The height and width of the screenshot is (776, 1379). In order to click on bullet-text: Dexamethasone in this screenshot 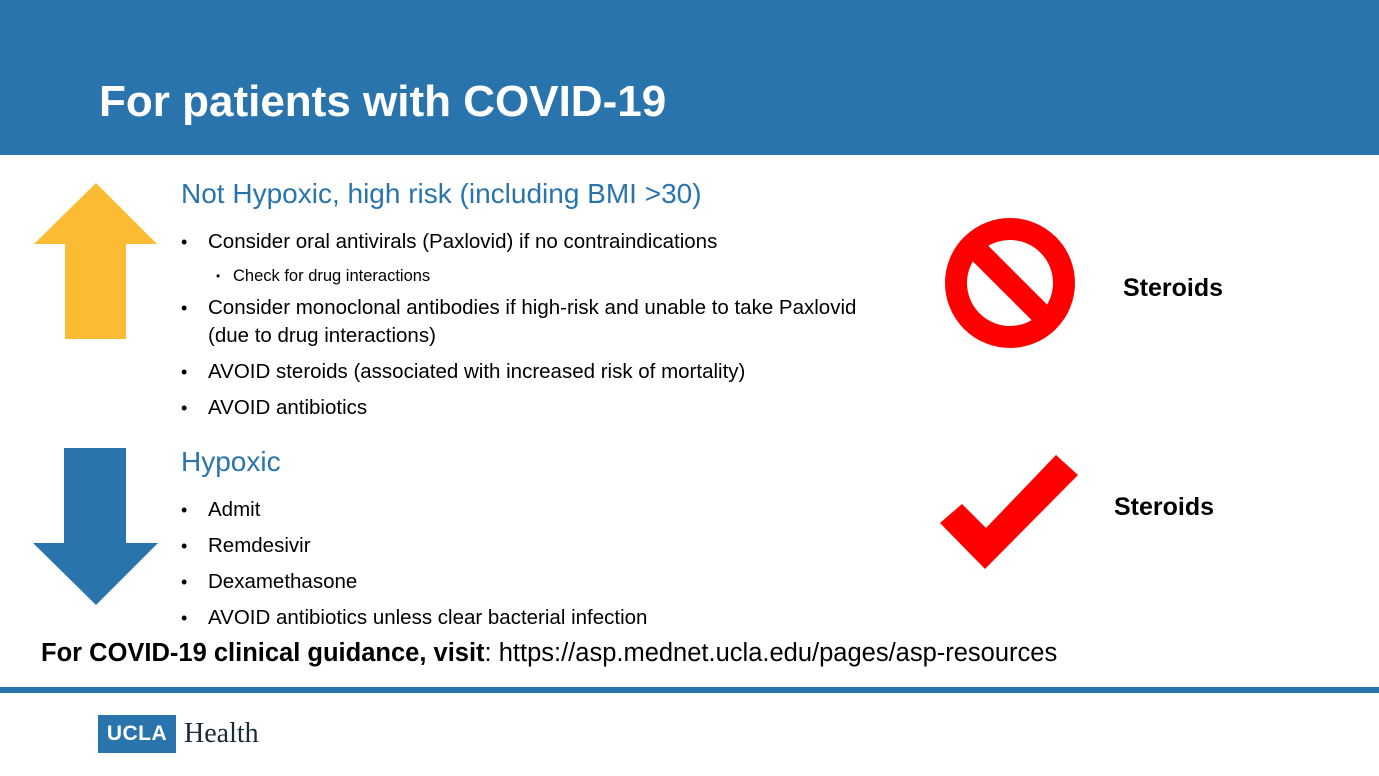, I will do `click(283, 581)`.